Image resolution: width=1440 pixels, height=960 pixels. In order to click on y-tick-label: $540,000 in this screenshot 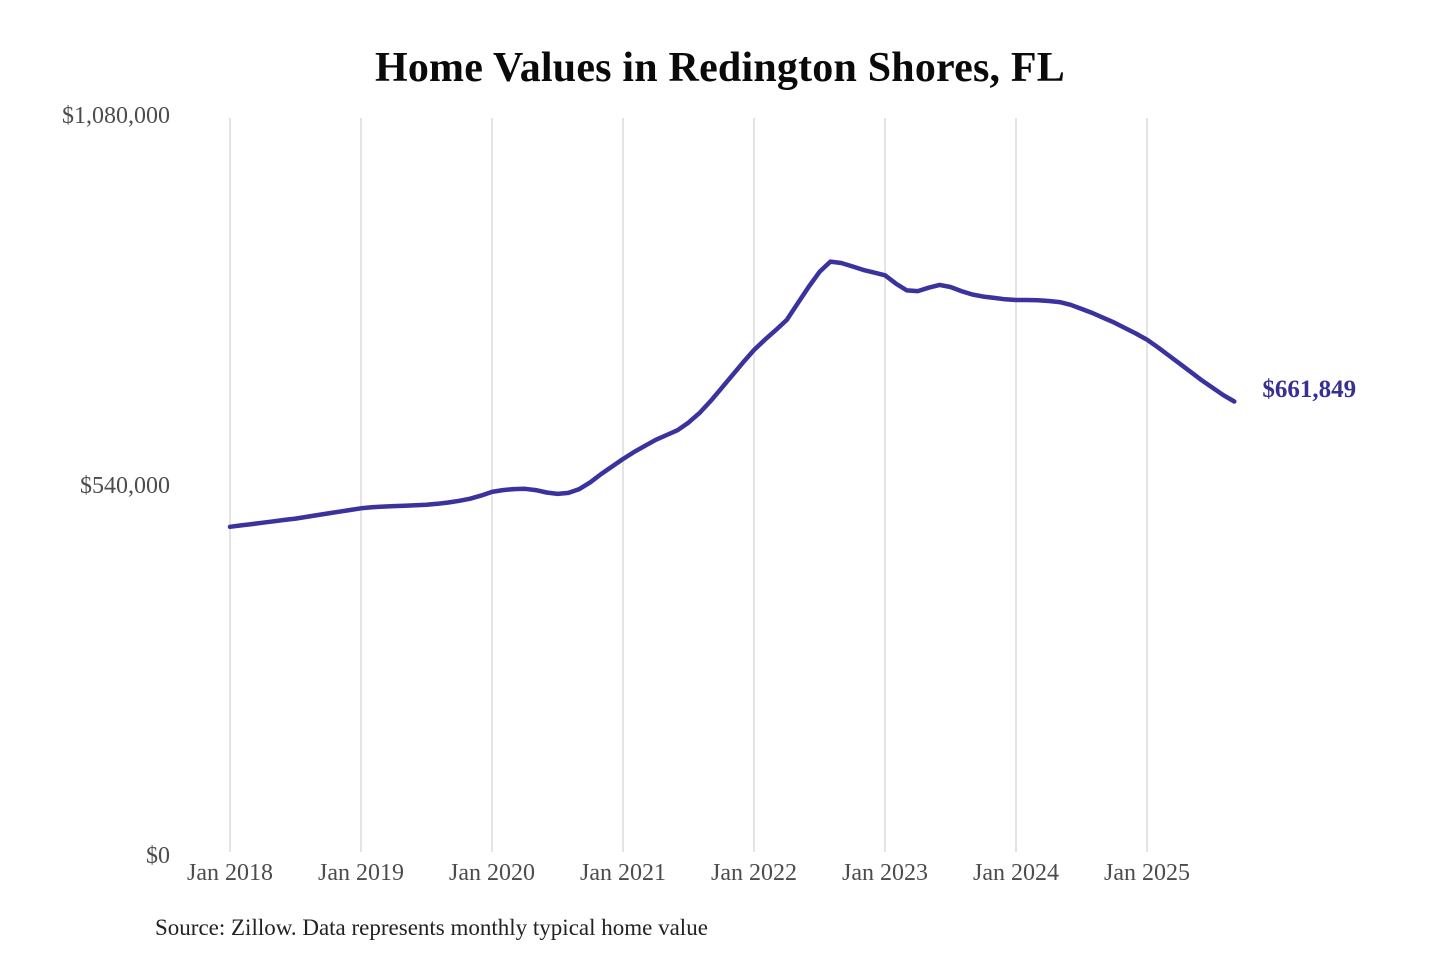, I will do `click(125, 486)`.